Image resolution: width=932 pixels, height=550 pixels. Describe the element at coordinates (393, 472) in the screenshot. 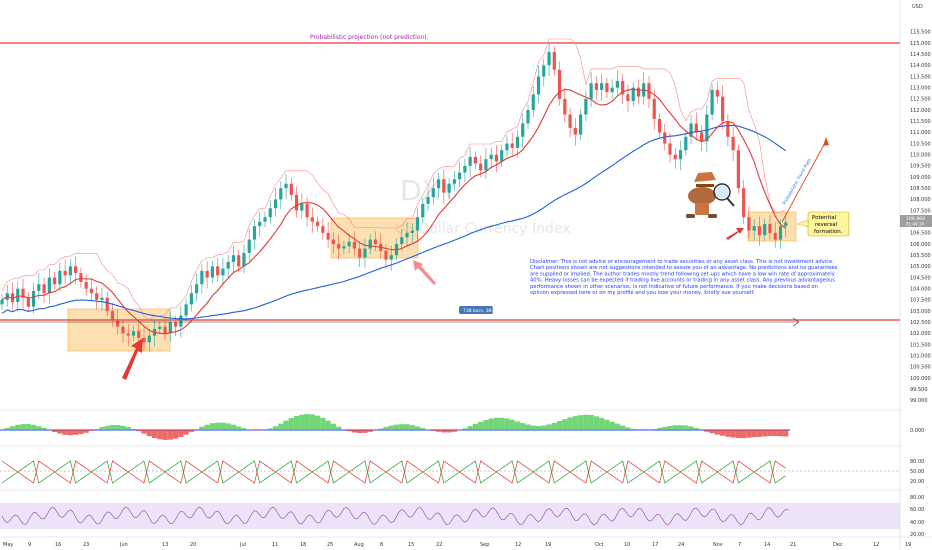

I see `stoch-k-line` at that location.